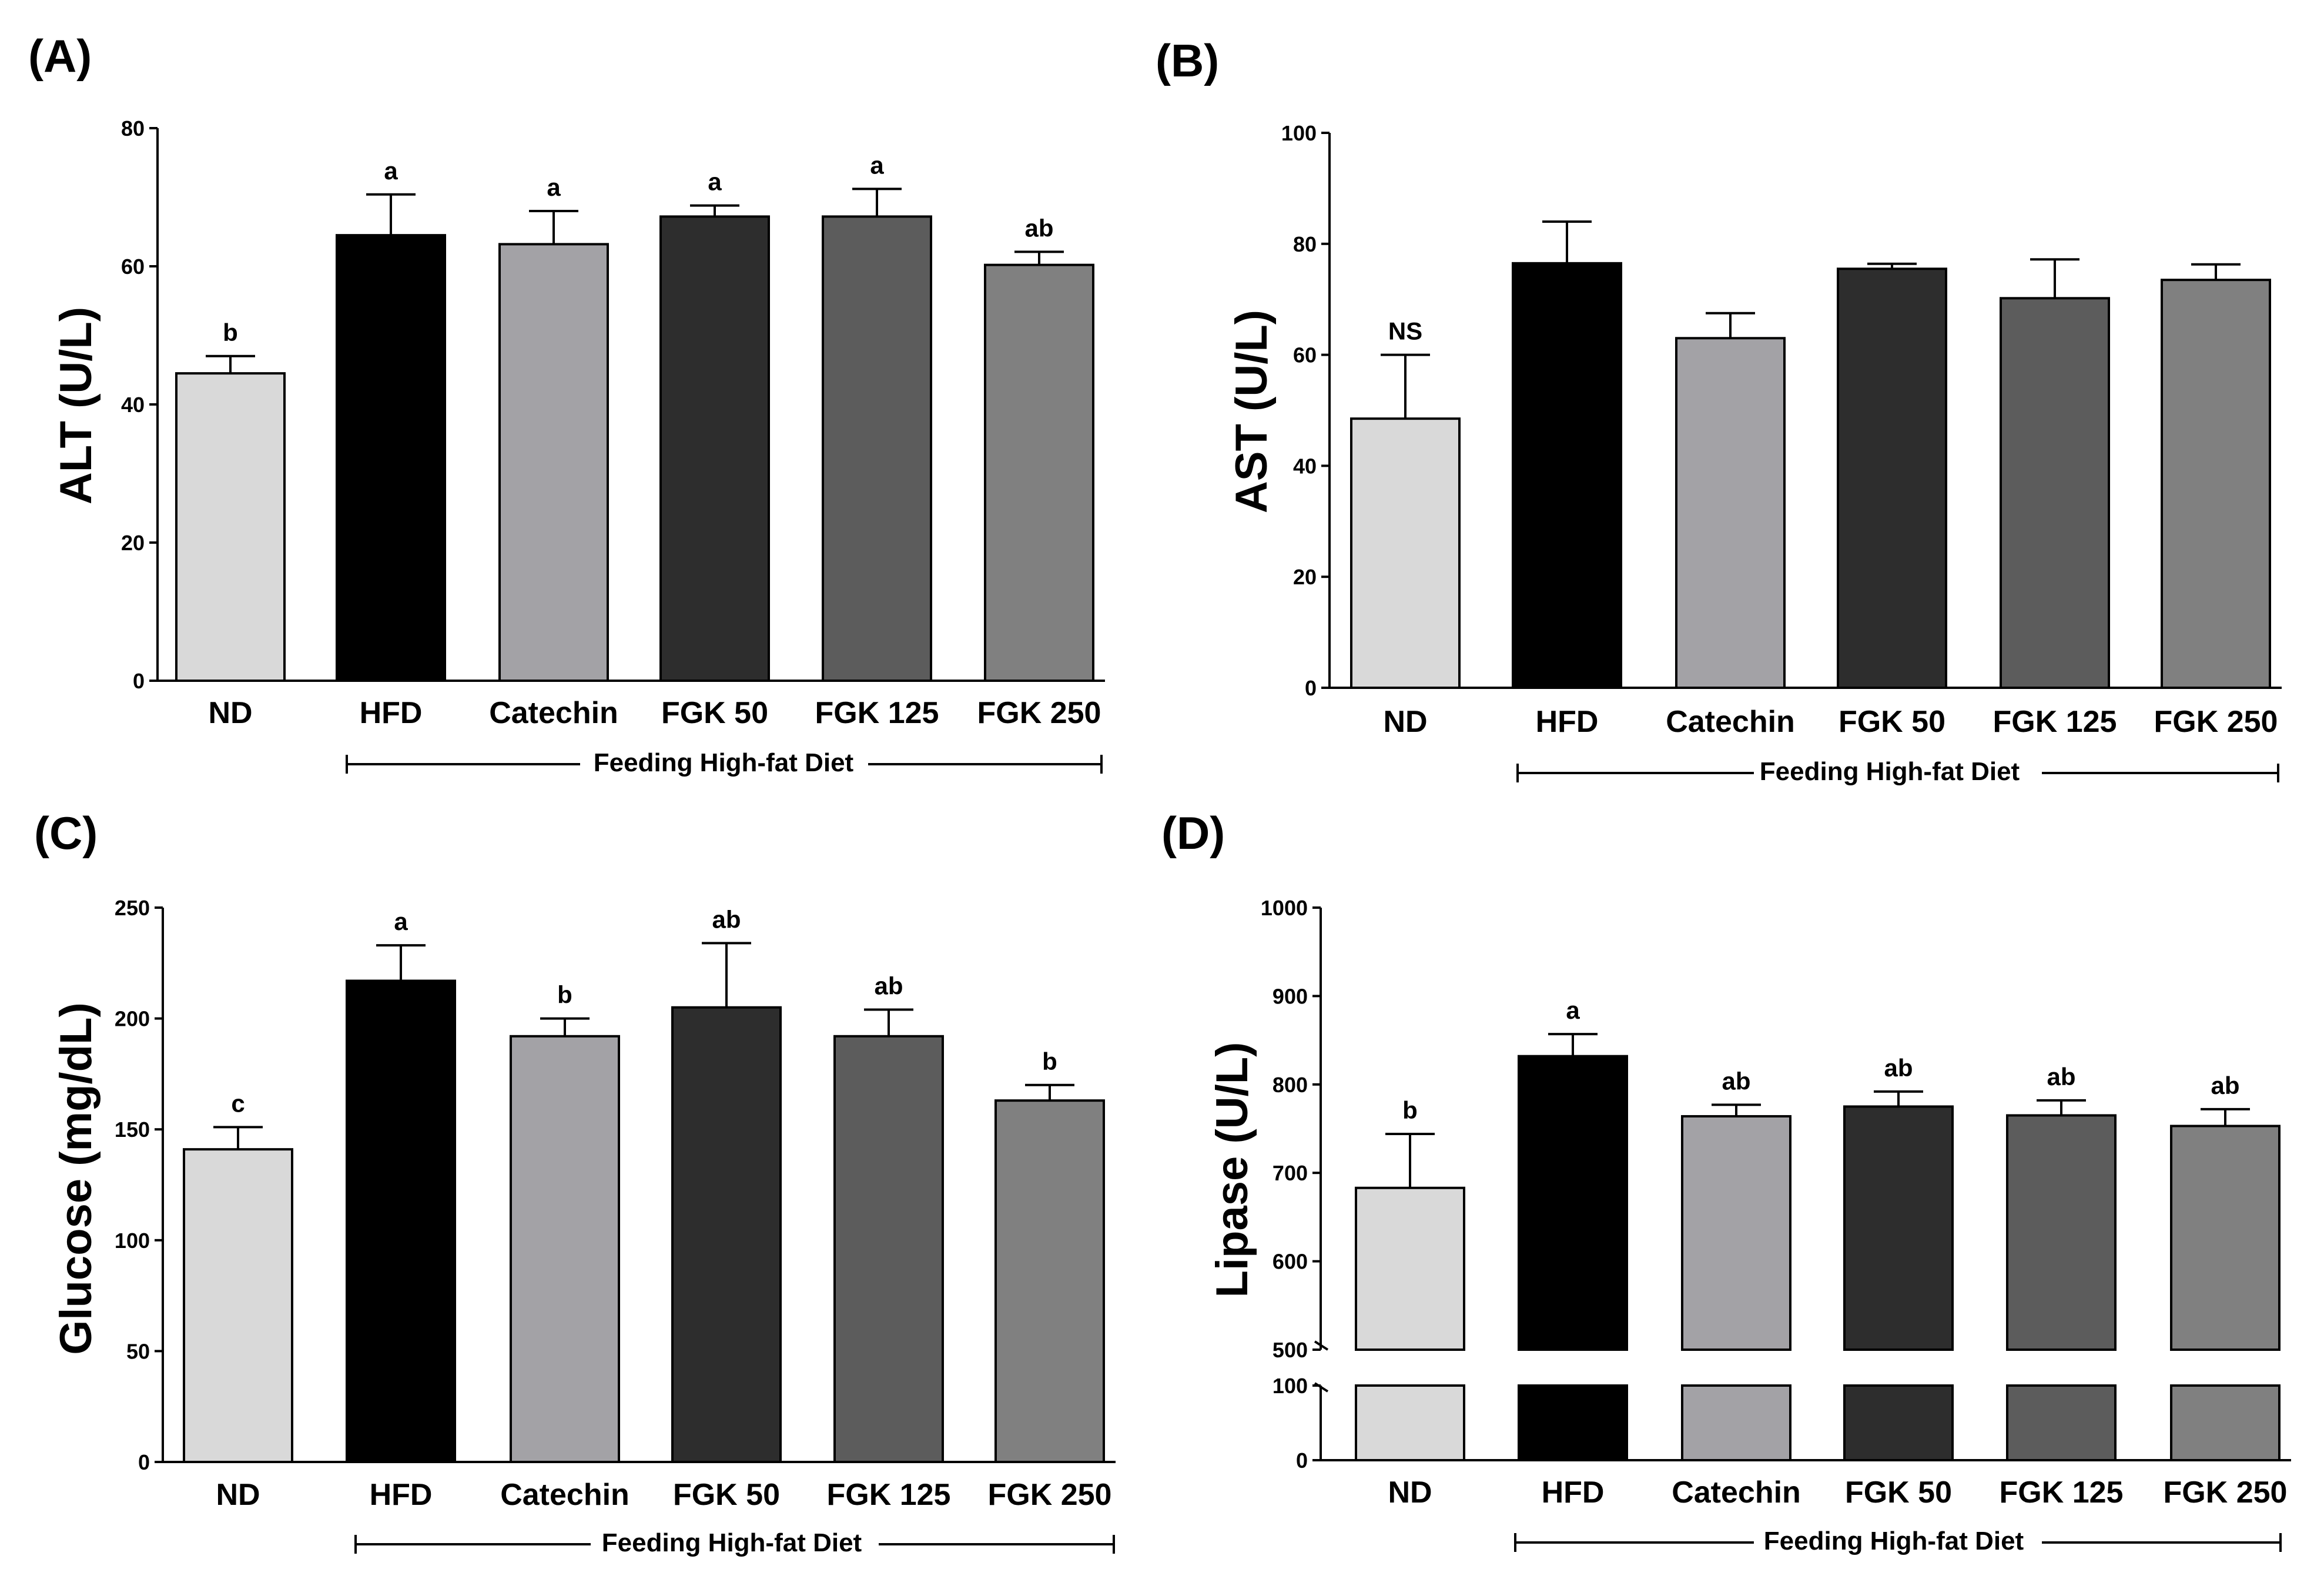 The image size is (2324, 1586). What do you see at coordinates (1187, 61) in the screenshot?
I see `panel-b-label: (B)` at bounding box center [1187, 61].